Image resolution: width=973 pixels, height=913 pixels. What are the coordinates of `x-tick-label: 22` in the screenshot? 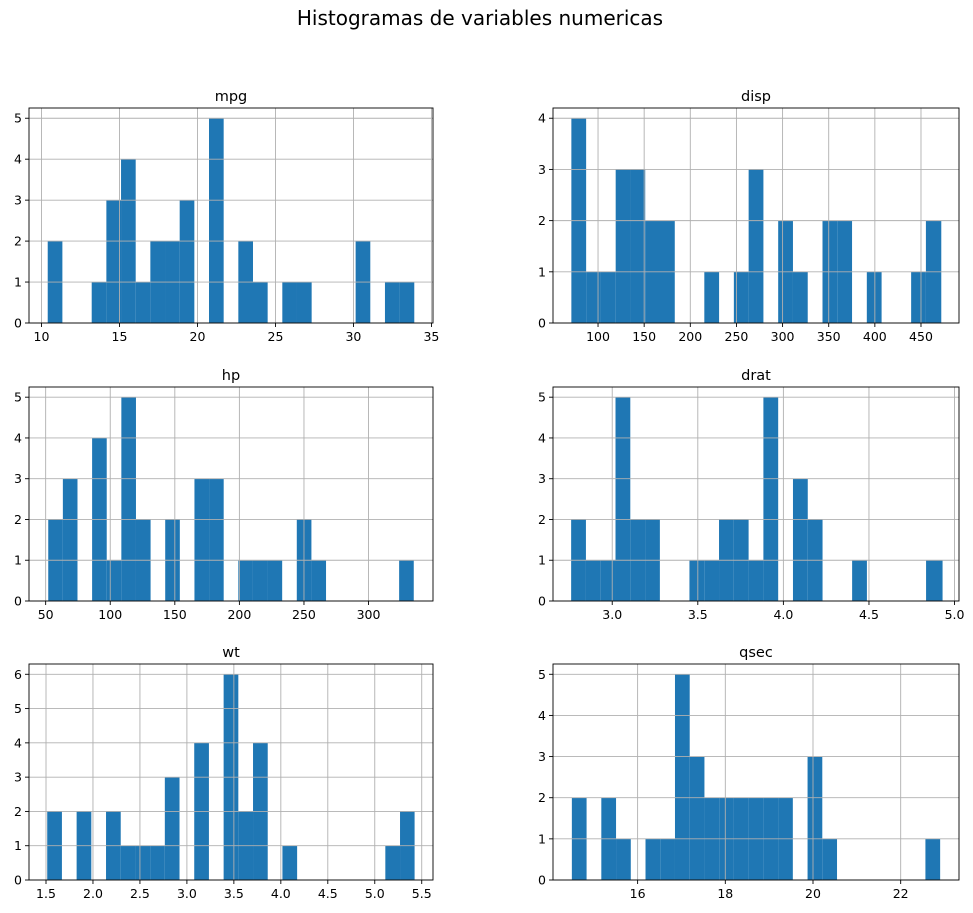 It's located at (901, 893).